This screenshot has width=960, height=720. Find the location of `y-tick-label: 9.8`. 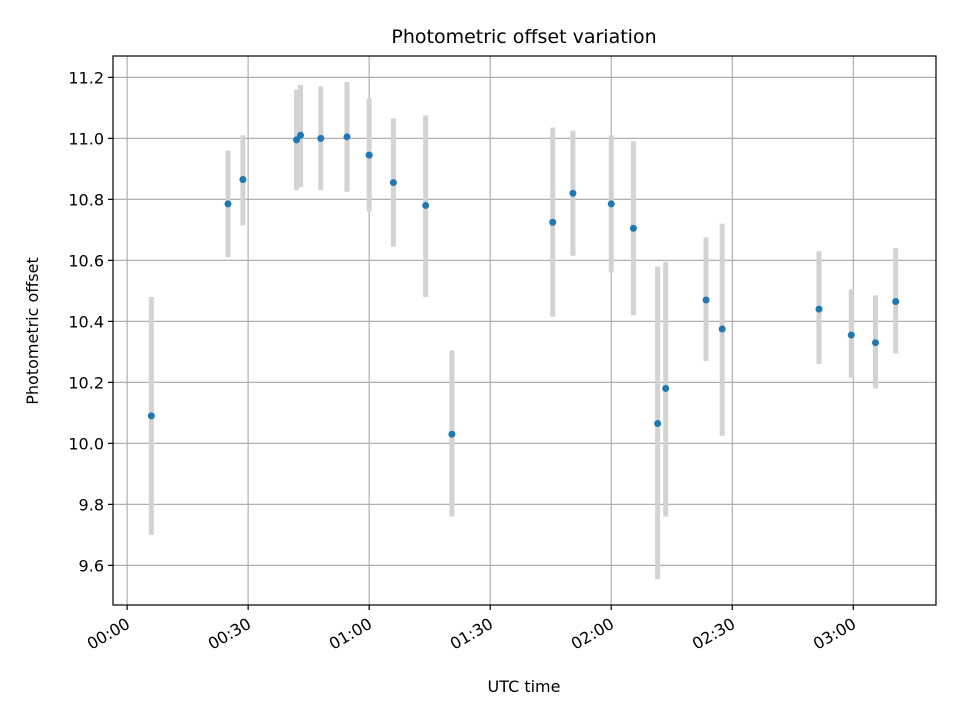

y-tick-label: 9.8 is located at coordinates (91, 504).